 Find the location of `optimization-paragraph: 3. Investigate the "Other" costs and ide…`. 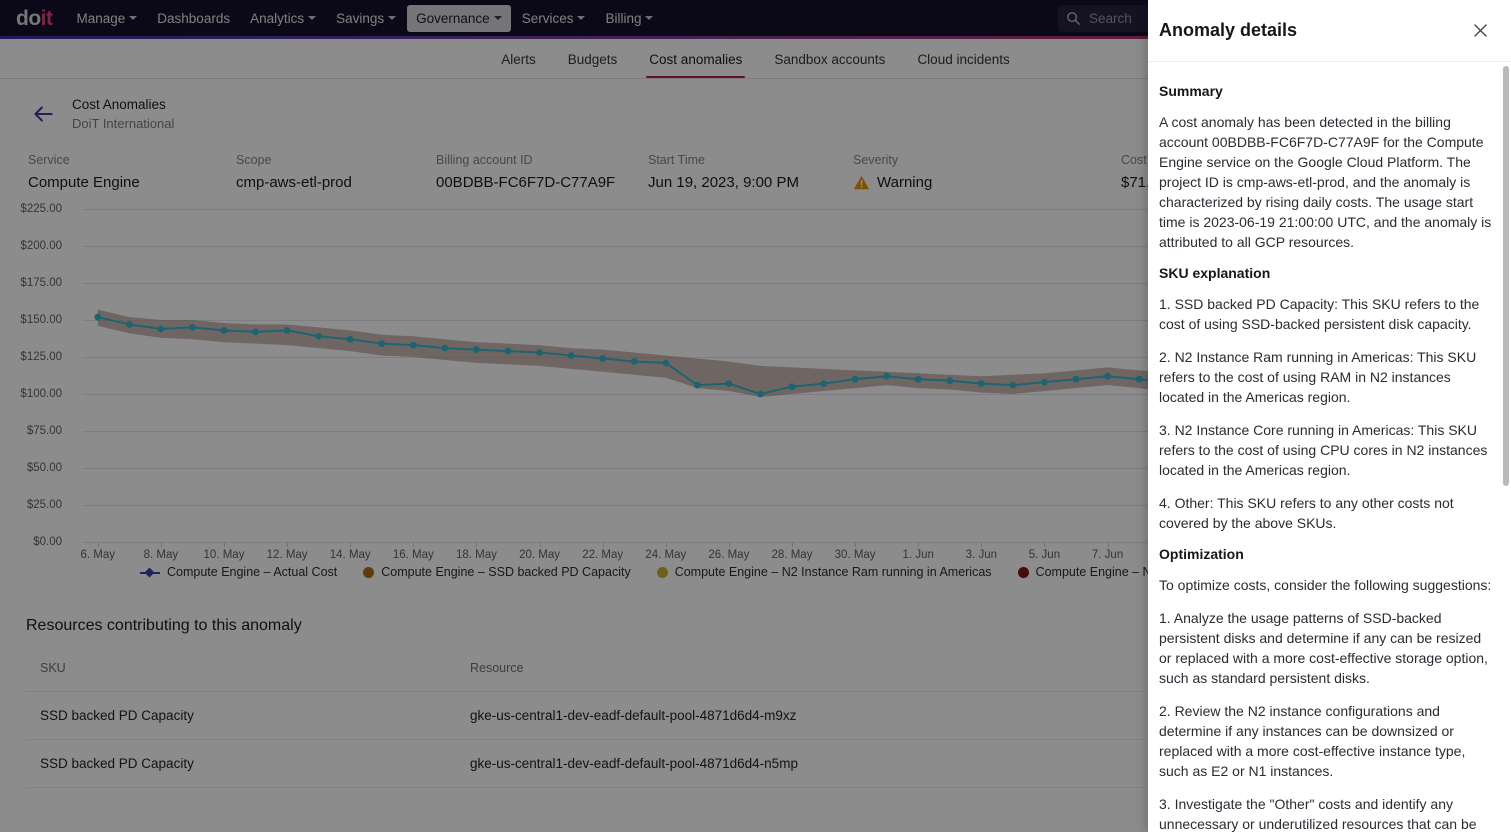

optimization-paragraph: 3. Investigate the "Other" costs and ide… is located at coordinates (1318, 814).